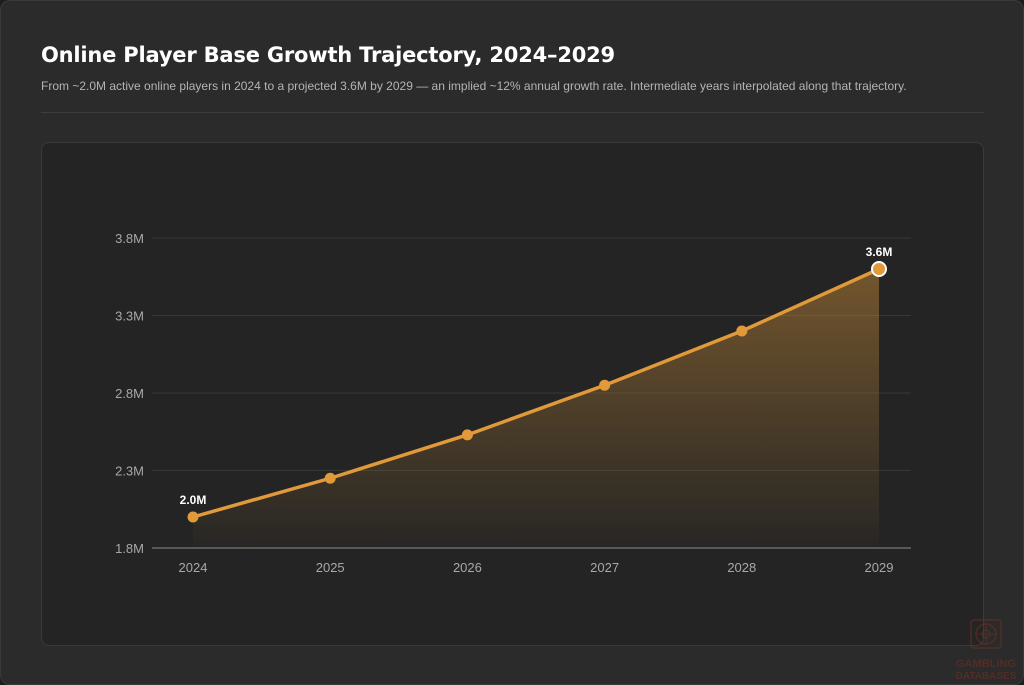  I want to click on y-tick-label: 1.8M, so click(129, 548).